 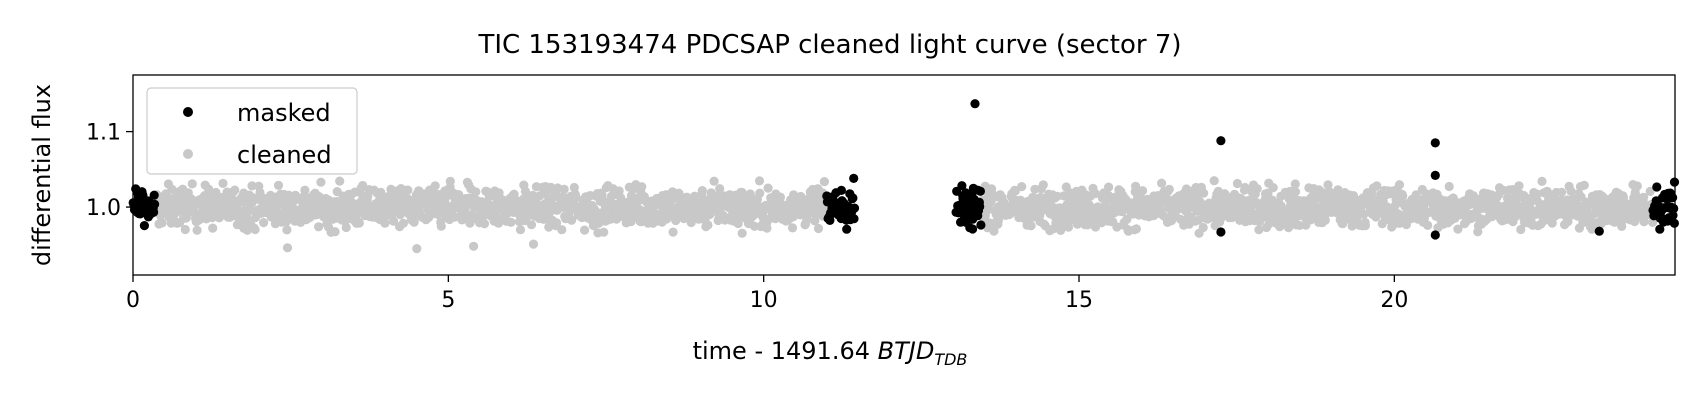 I want to click on legend-label-cleaned: cleaned, so click(x=284, y=155).